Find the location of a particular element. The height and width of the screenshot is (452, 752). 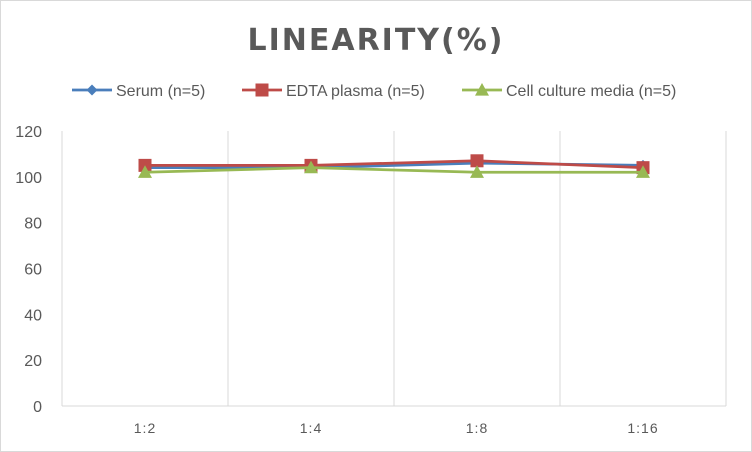

legend-item: EDTA plasma (n=5) is located at coordinates (333, 91).